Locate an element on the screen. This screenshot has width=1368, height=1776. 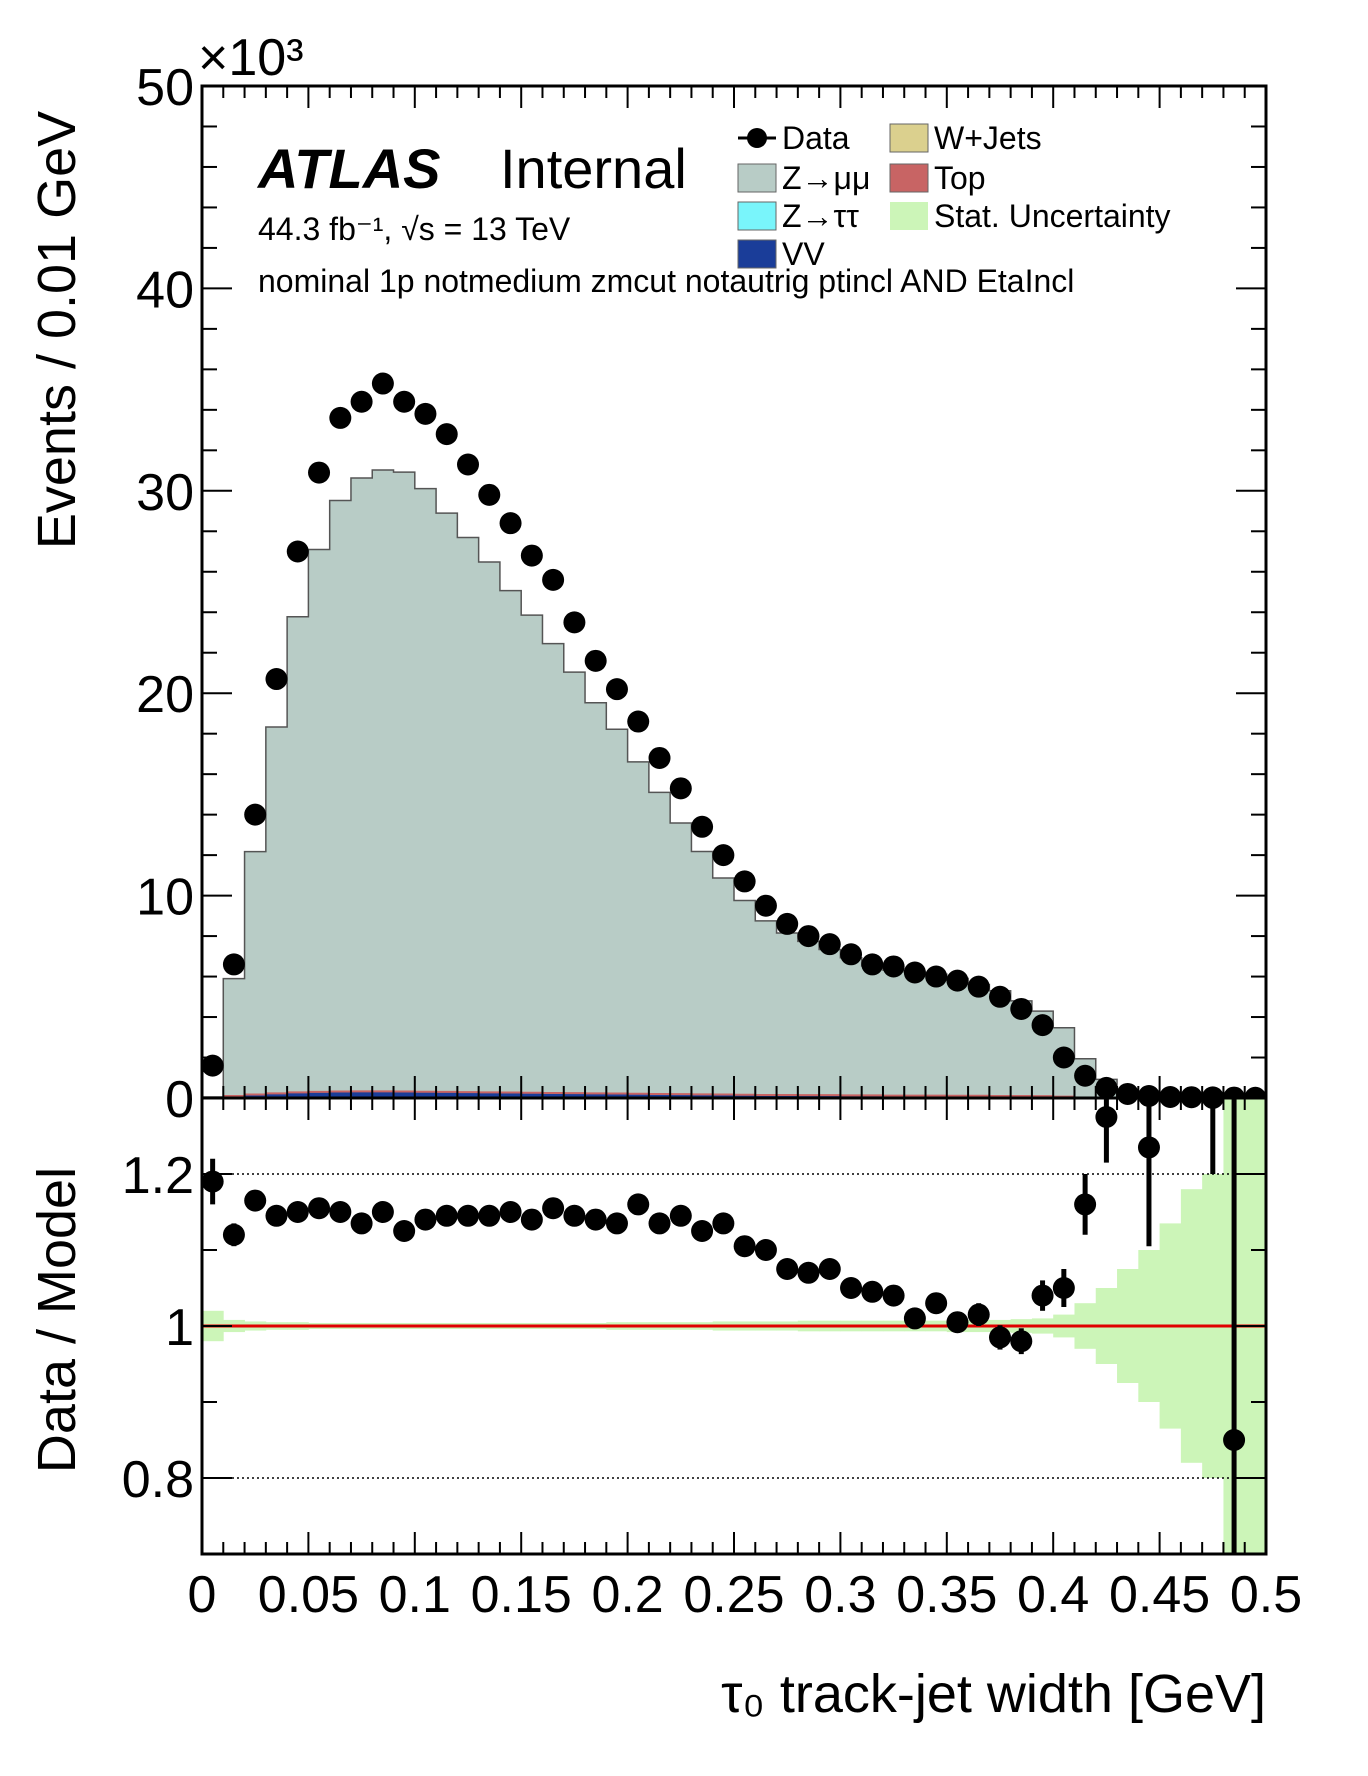
x-tick-label: 0.4 is located at coordinates (1053, 1595).